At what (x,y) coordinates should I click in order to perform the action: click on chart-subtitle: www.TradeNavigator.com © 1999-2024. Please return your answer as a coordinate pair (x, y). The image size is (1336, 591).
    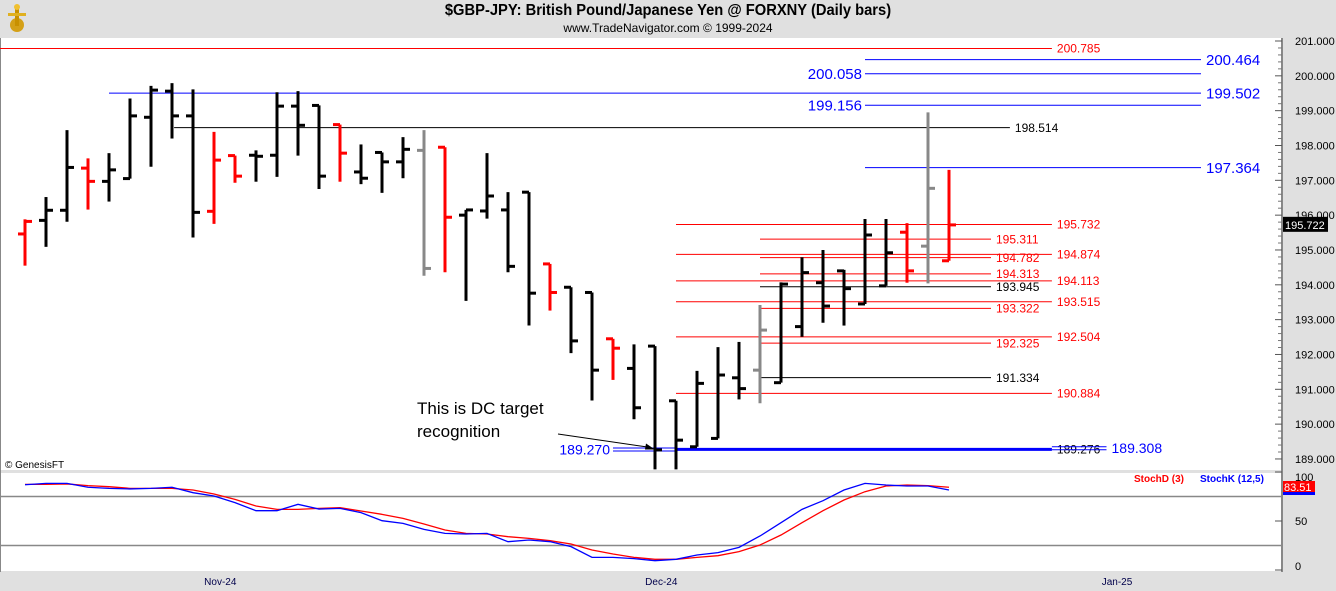
    Looking at the image, I should click on (668, 28).